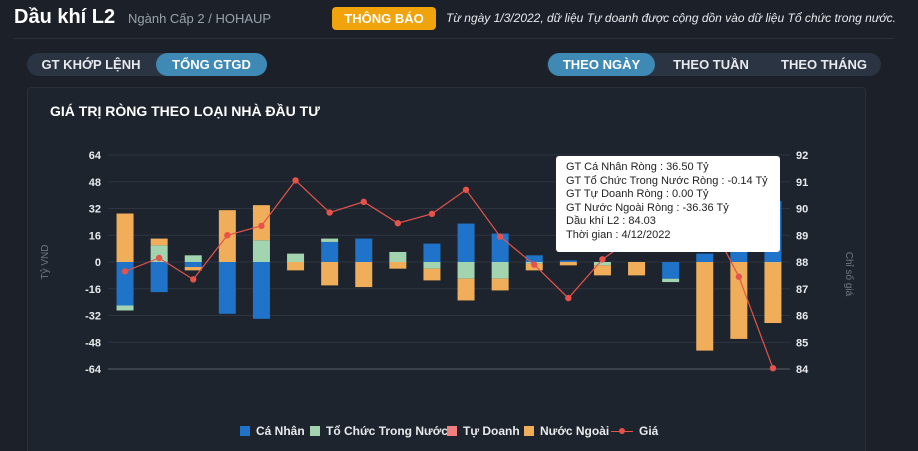  Describe the element at coordinates (315, 431) in the screenshot. I see `legend-swatch-domestic-institution` at that location.